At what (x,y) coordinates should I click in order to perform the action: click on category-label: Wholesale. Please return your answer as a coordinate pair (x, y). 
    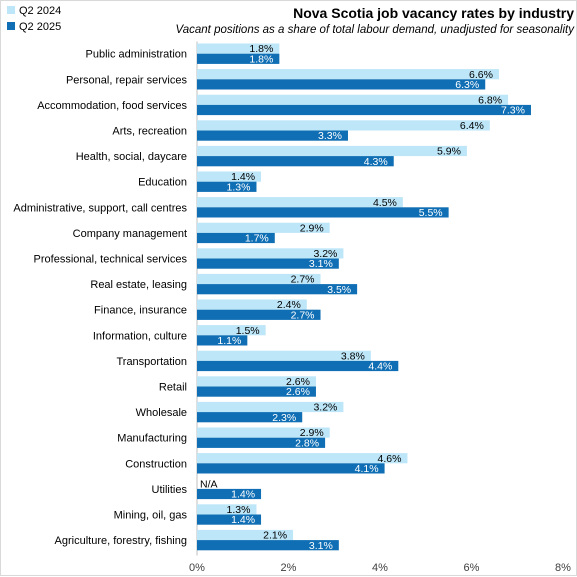
    Looking at the image, I should click on (161, 413).